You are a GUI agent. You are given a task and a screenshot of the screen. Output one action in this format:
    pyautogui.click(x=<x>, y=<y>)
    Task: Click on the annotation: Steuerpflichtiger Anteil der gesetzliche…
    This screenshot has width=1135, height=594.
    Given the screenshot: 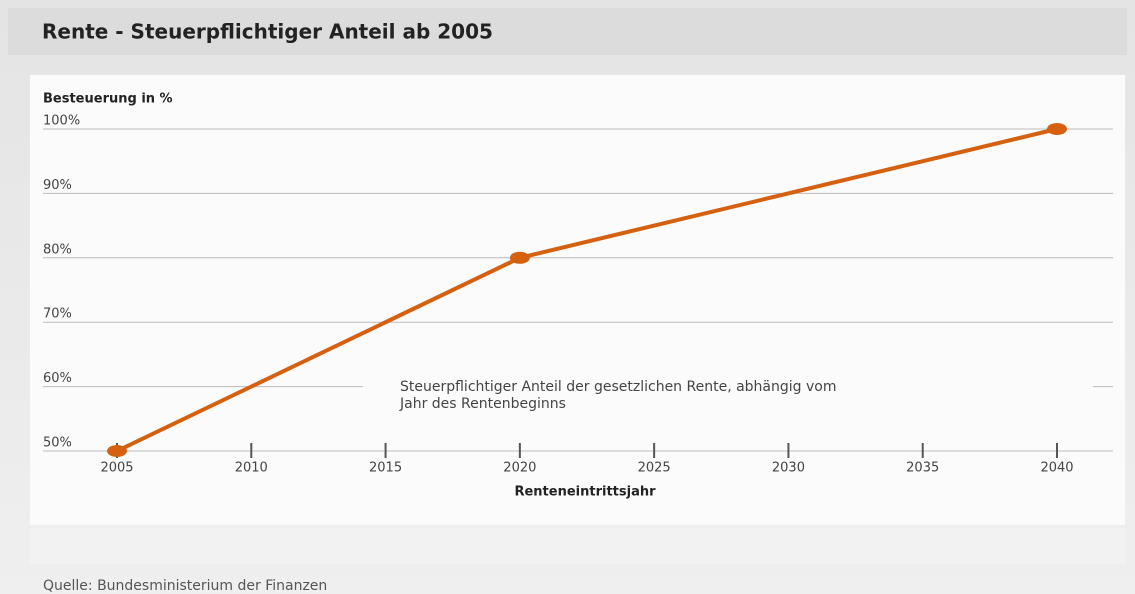 What is the action you would take?
    pyautogui.click(x=618, y=387)
    